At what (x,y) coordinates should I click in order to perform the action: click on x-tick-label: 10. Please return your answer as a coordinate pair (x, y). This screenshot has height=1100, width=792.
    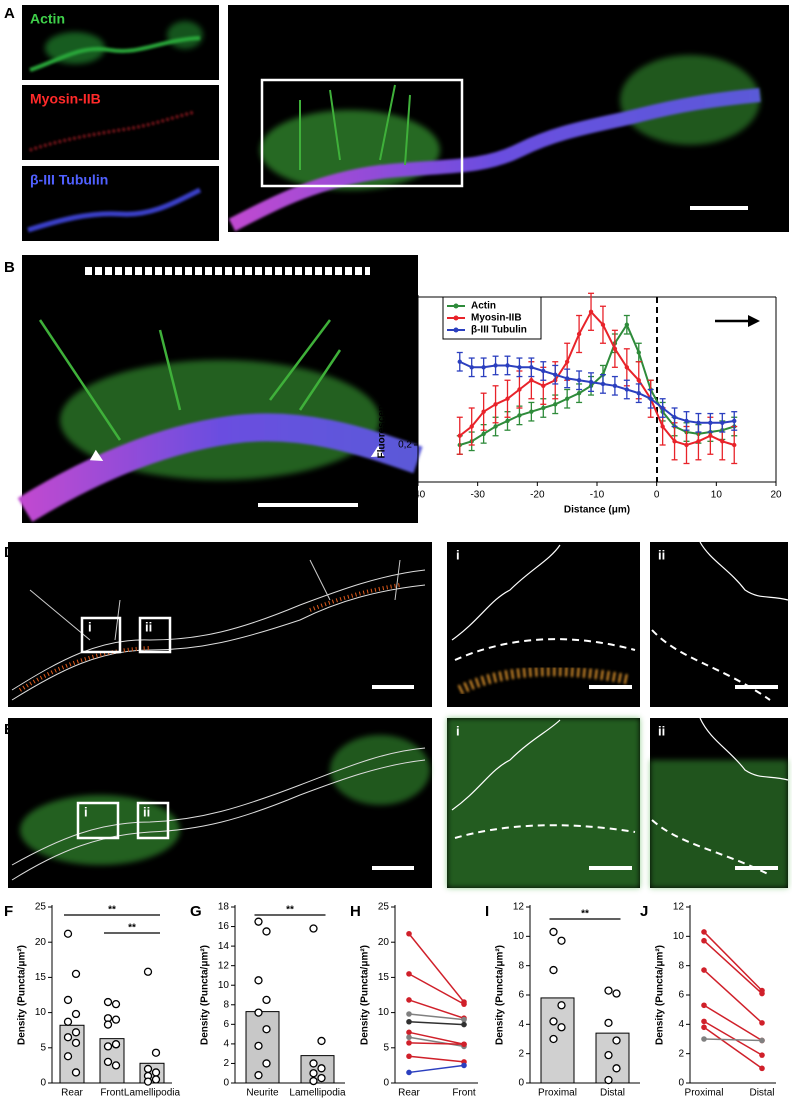
    Looking at the image, I should click on (717, 495).